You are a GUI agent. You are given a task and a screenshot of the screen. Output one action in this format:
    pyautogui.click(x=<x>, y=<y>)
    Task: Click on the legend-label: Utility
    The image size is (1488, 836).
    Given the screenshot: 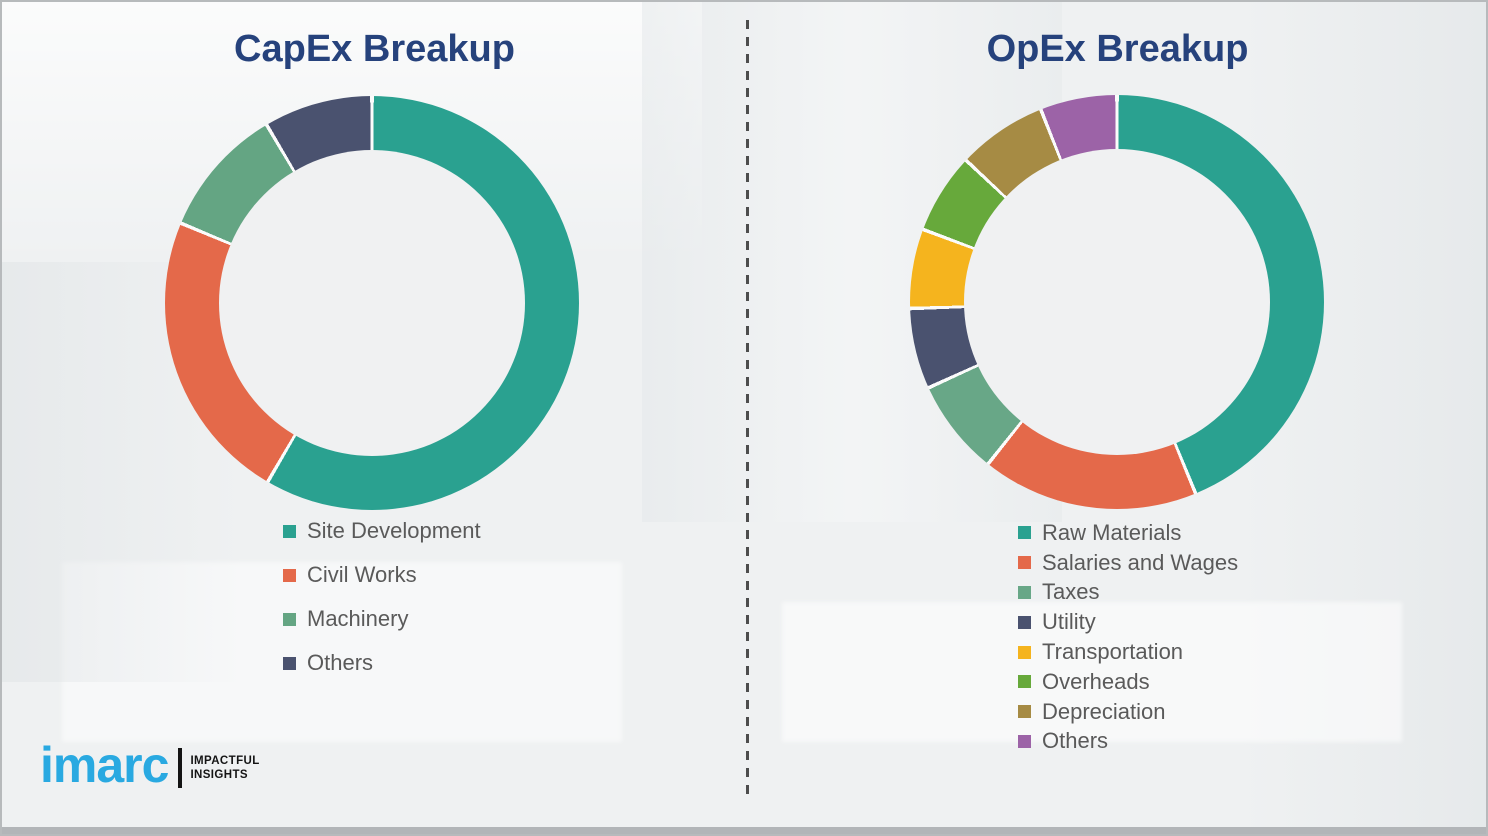 What is the action you would take?
    pyautogui.click(x=1069, y=622)
    